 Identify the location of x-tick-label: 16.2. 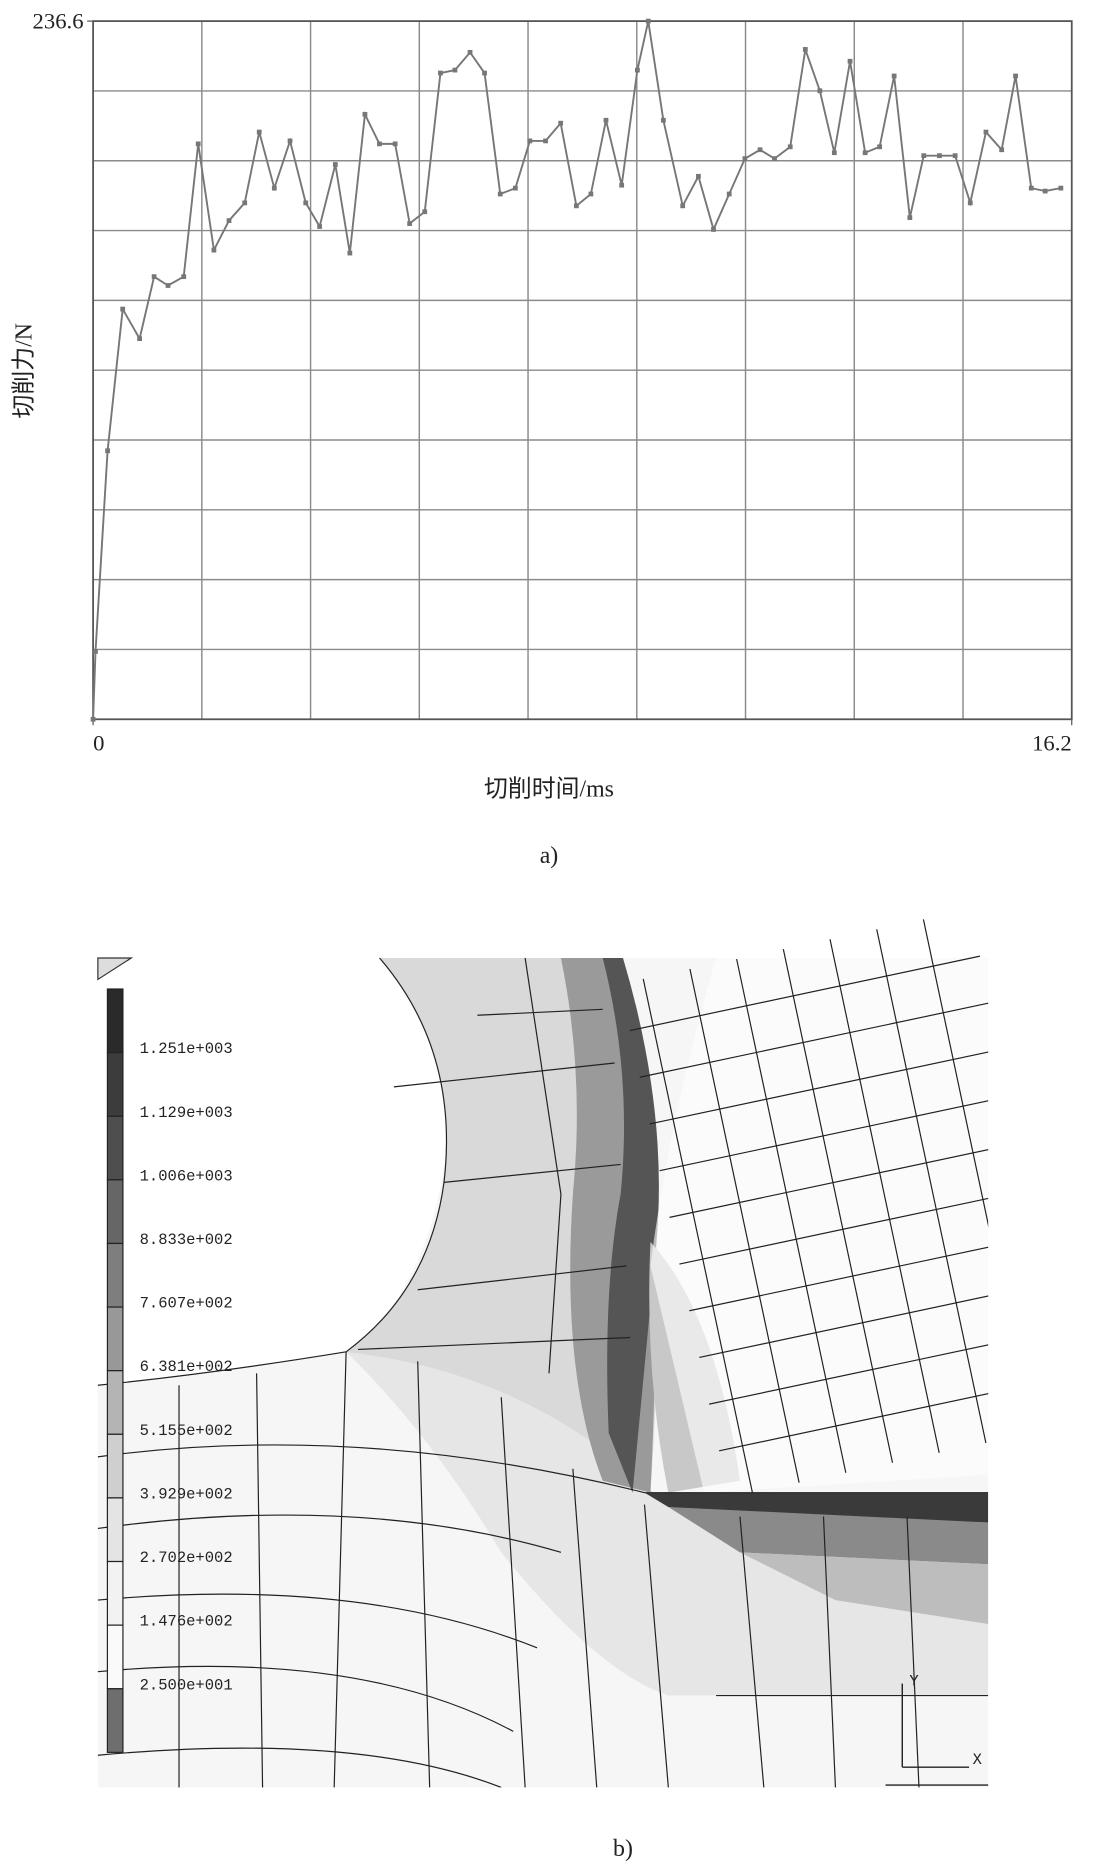
(1052, 743).